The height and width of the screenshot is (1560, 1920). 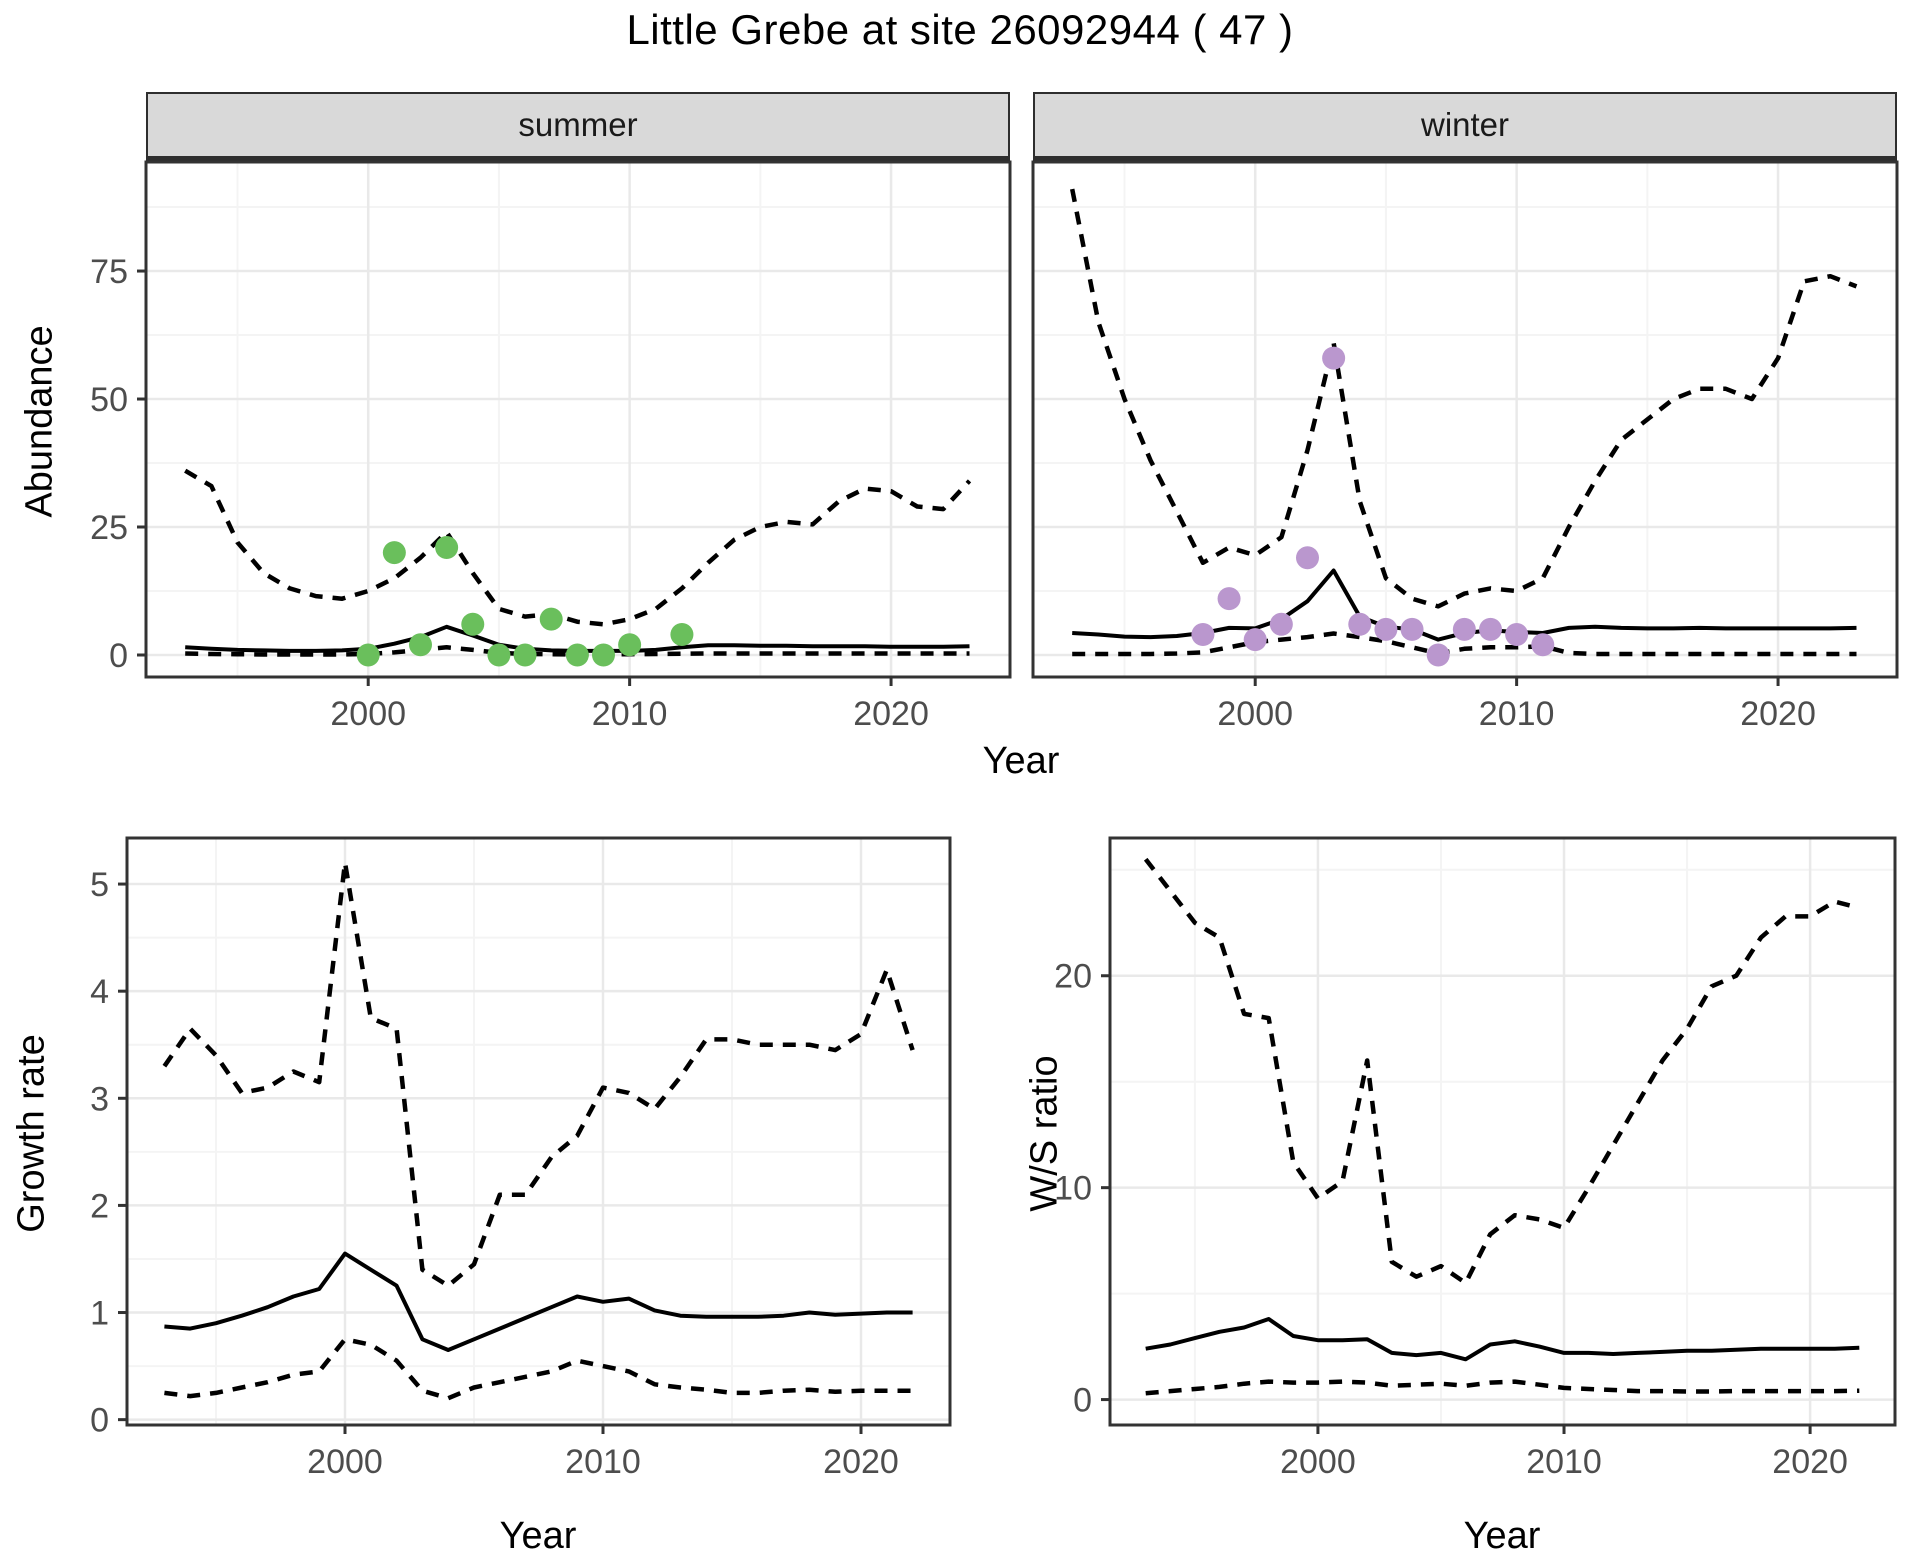 What do you see at coordinates (99, 1099) in the screenshot?
I see `y-tick-label: 3` at bounding box center [99, 1099].